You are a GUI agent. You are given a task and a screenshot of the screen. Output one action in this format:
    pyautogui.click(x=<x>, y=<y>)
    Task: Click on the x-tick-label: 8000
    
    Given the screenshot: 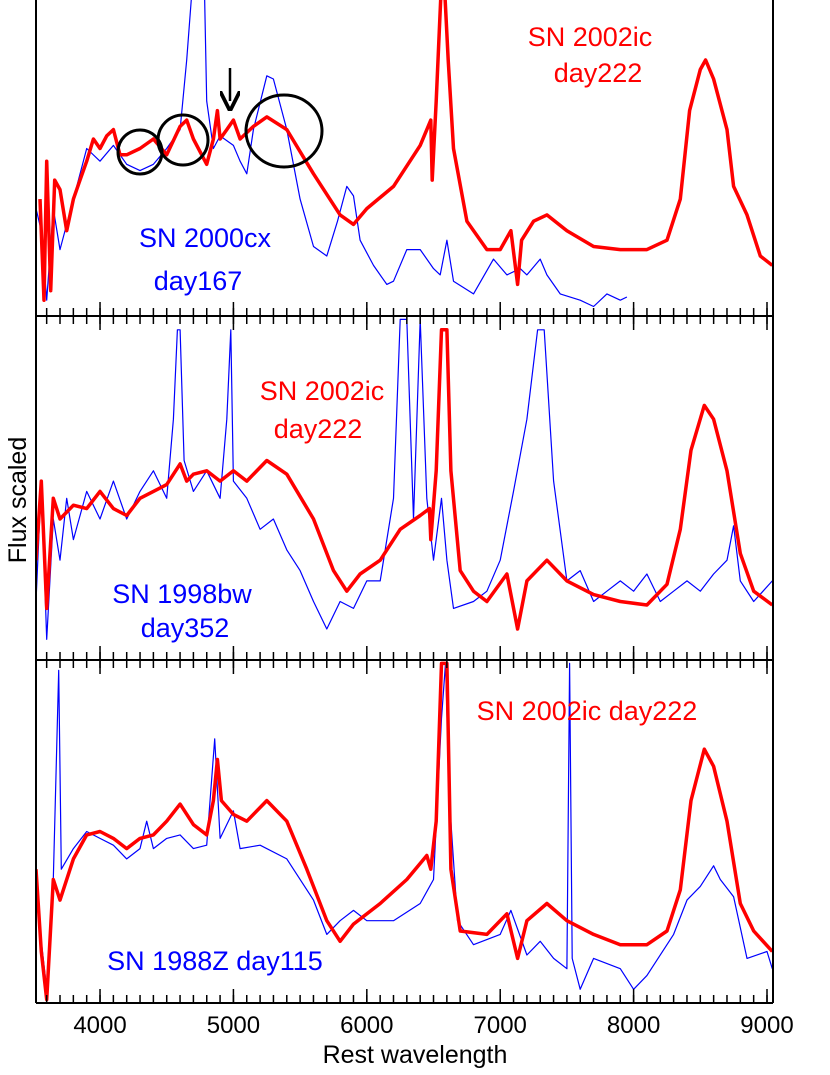 What is the action you would take?
    pyautogui.click(x=633, y=1025)
    